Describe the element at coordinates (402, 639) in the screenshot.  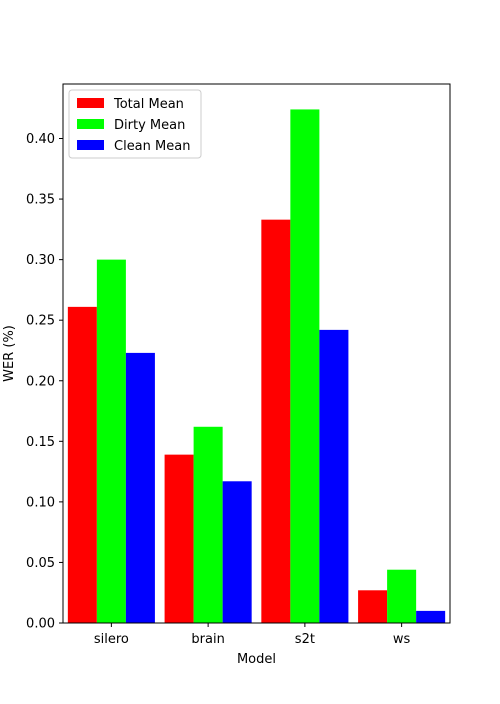
I see `x-tick-label: ws` at that location.